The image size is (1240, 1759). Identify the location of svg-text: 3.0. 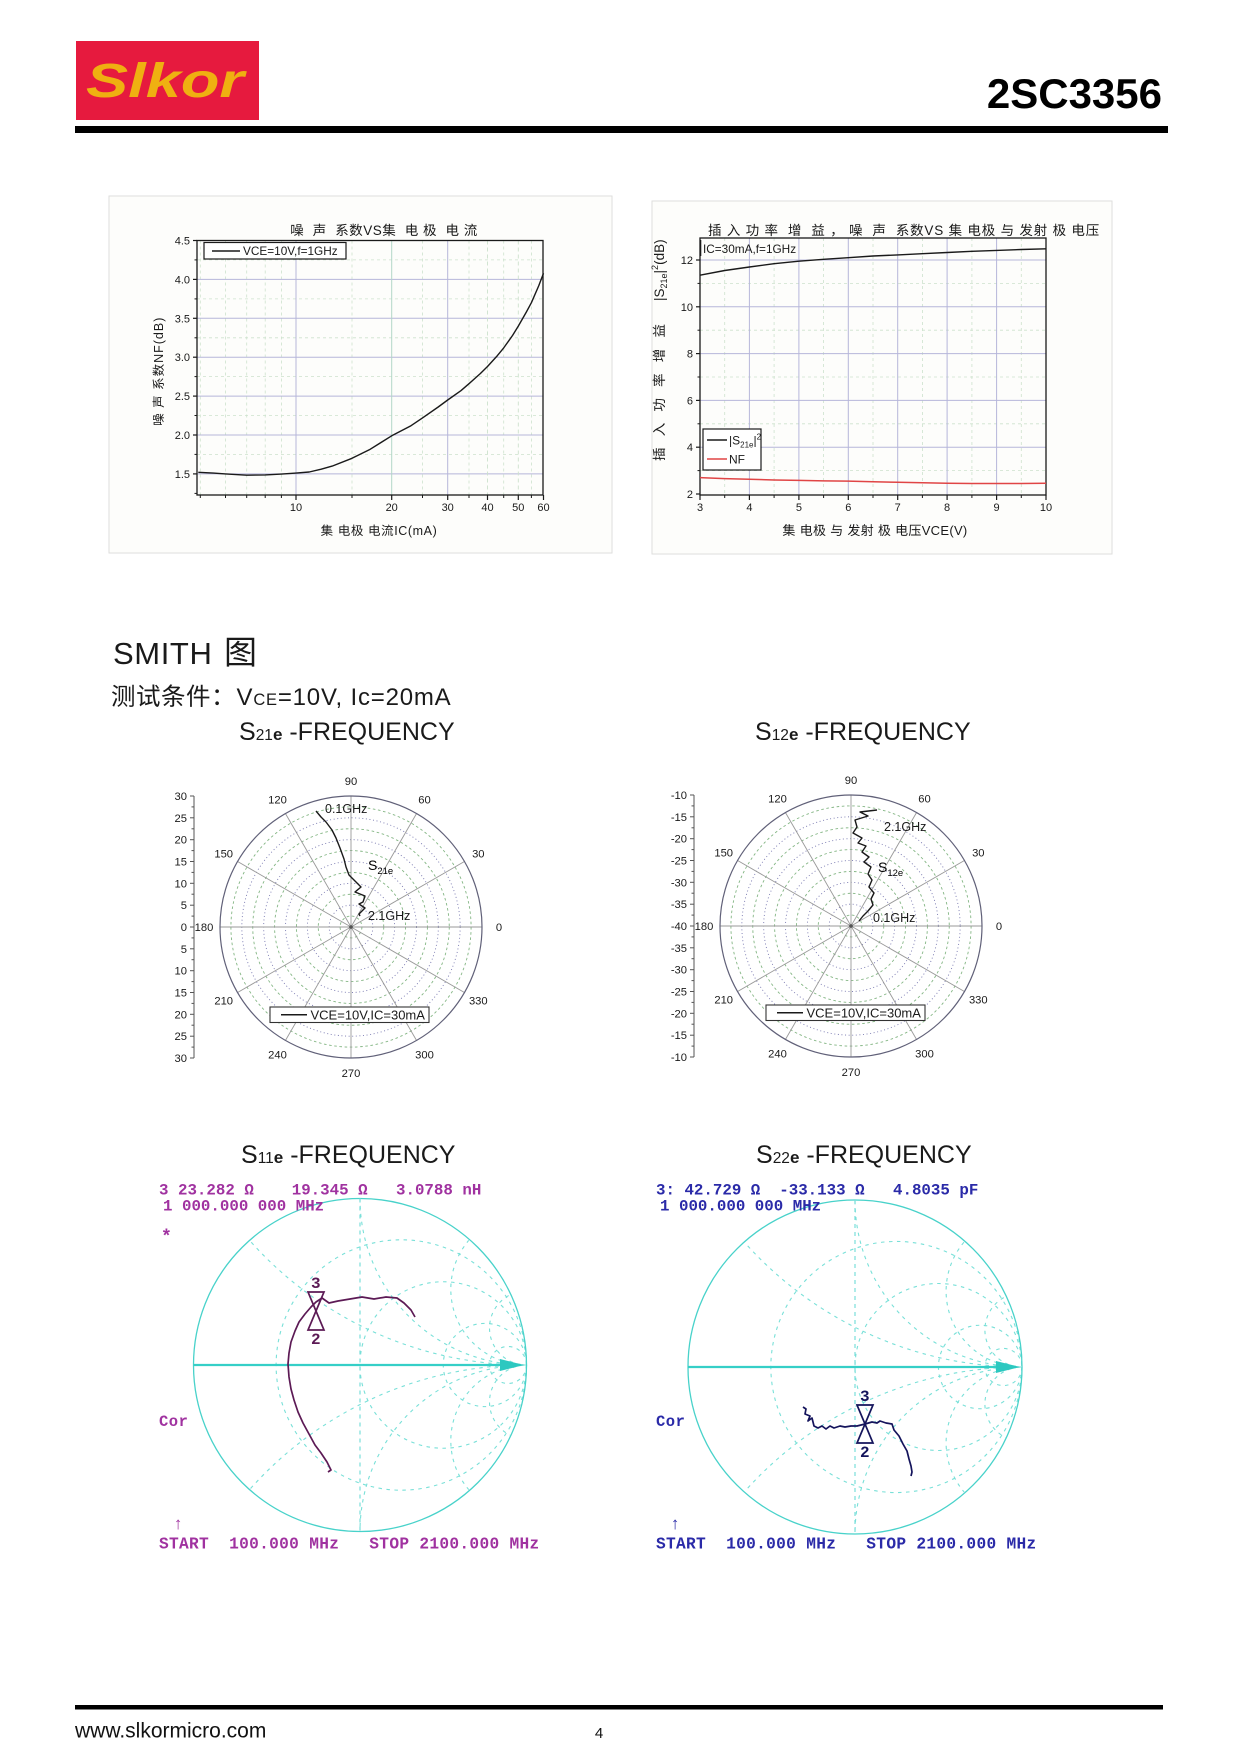
(182, 358).